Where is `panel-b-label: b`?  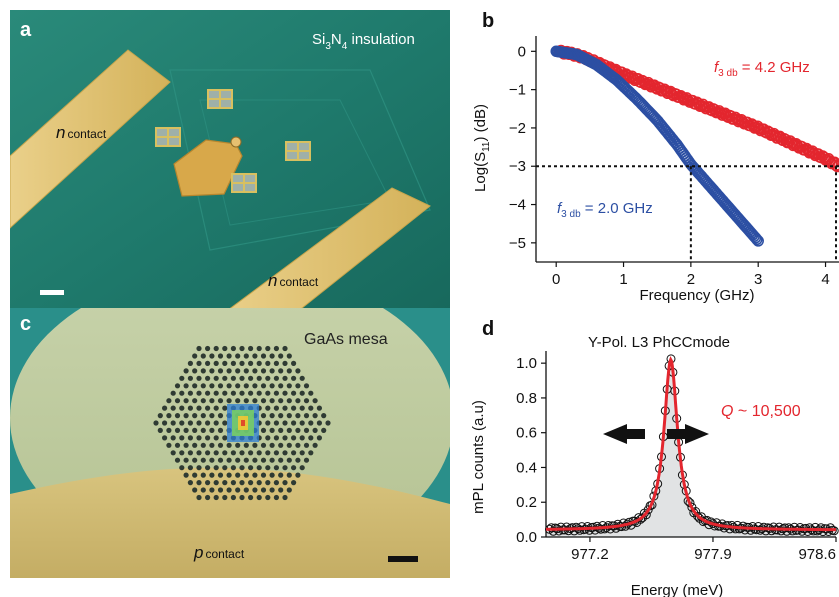
panel-b-label: b is located at coordinates (488, 21).